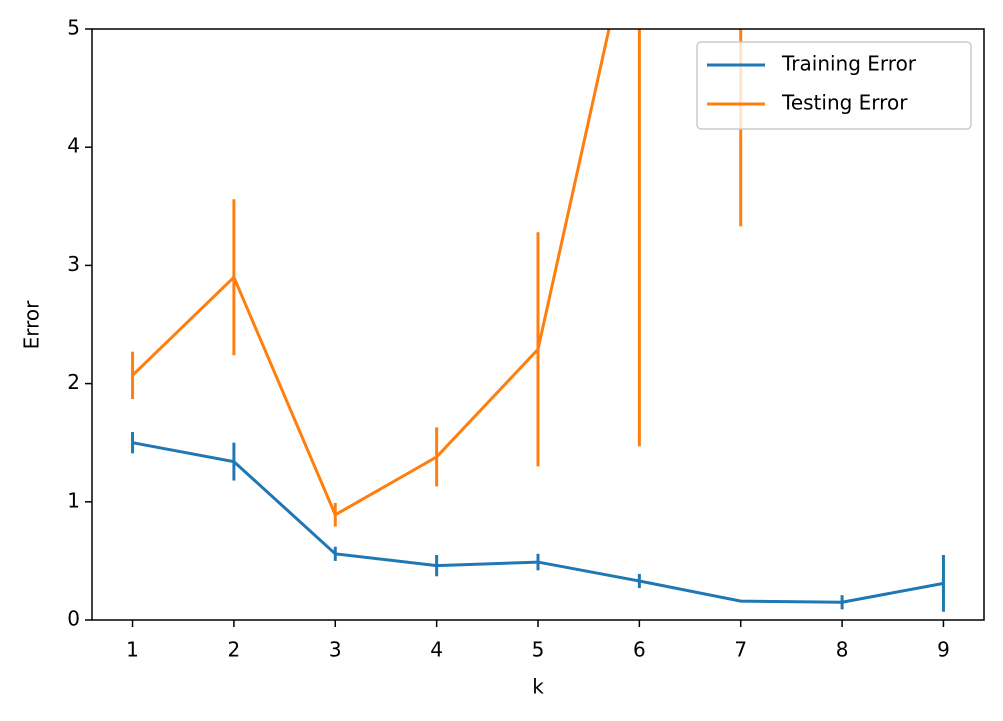  I want to click on x-tick-label: 2, so click(234, 650).